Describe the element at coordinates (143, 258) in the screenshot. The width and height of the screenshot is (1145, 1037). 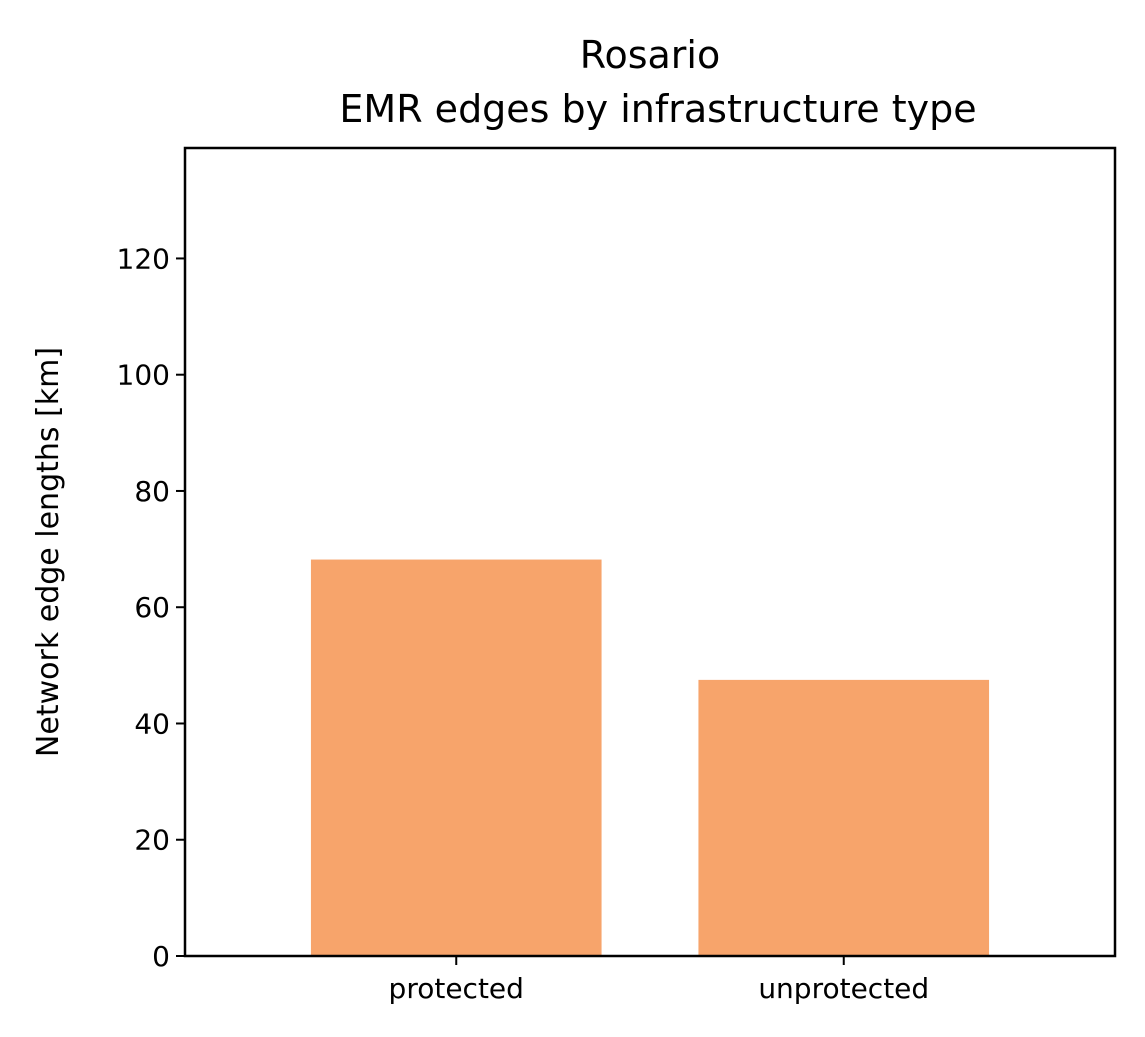
I see `y-tick-label: 120` at that location.